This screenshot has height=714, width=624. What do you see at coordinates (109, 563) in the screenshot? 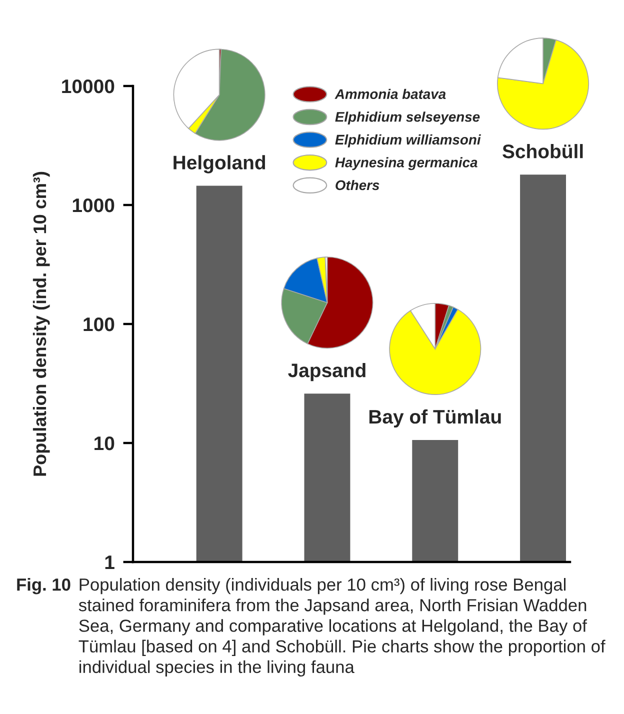
I see `y-tick-label: 1` at bounding box center [109, 563].